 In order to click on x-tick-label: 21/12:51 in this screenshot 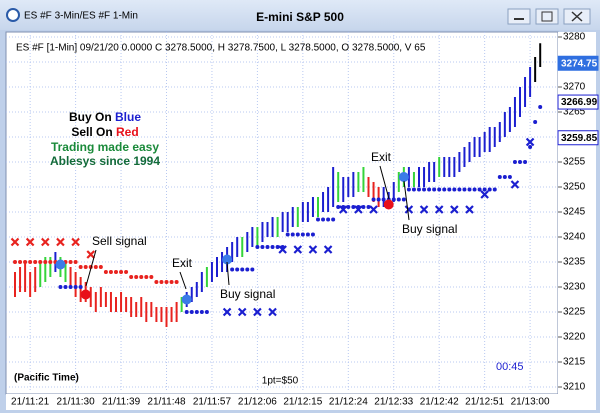, I will do `click(484, 402)`.